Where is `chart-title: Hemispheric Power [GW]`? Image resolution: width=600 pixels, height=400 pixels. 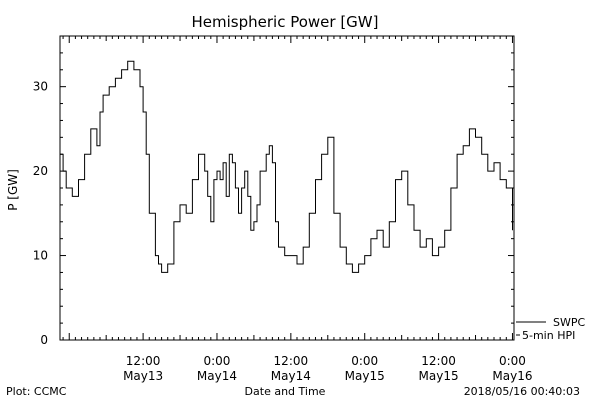 chart-title: Hemispheric Power [GW] is located at coordinates (285, 22).